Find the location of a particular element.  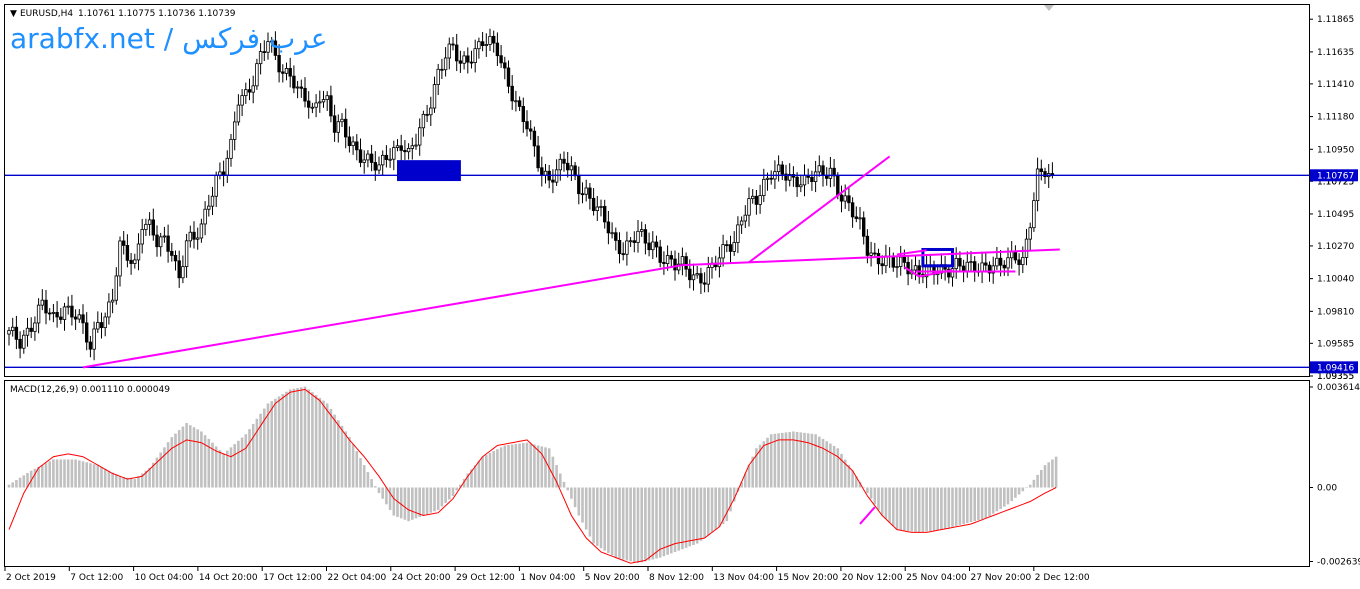

macd-trend-line is located at coordinates (867, 515).